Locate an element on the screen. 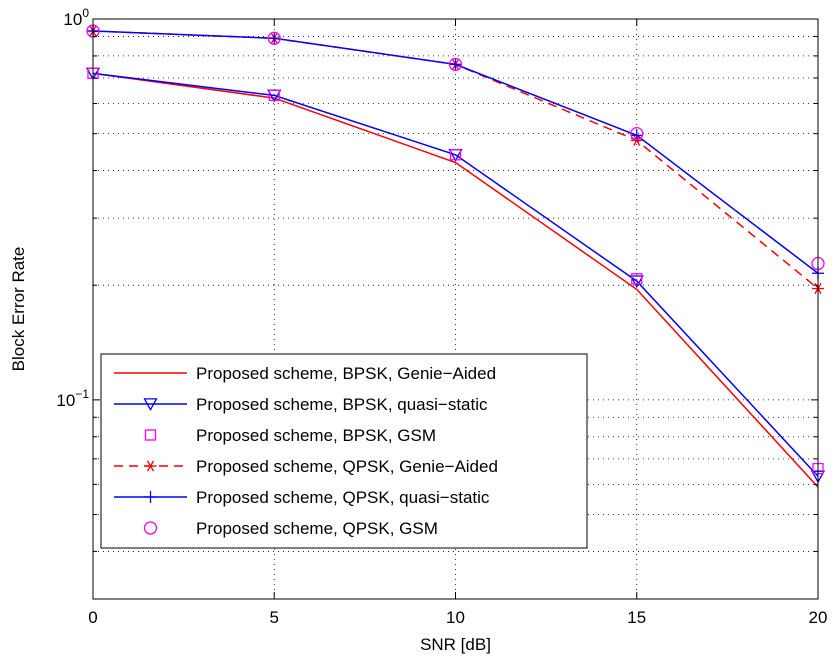 This screenshot has height=661, width=835. x-tick-label: 10 is located at coordinates (455, 617).